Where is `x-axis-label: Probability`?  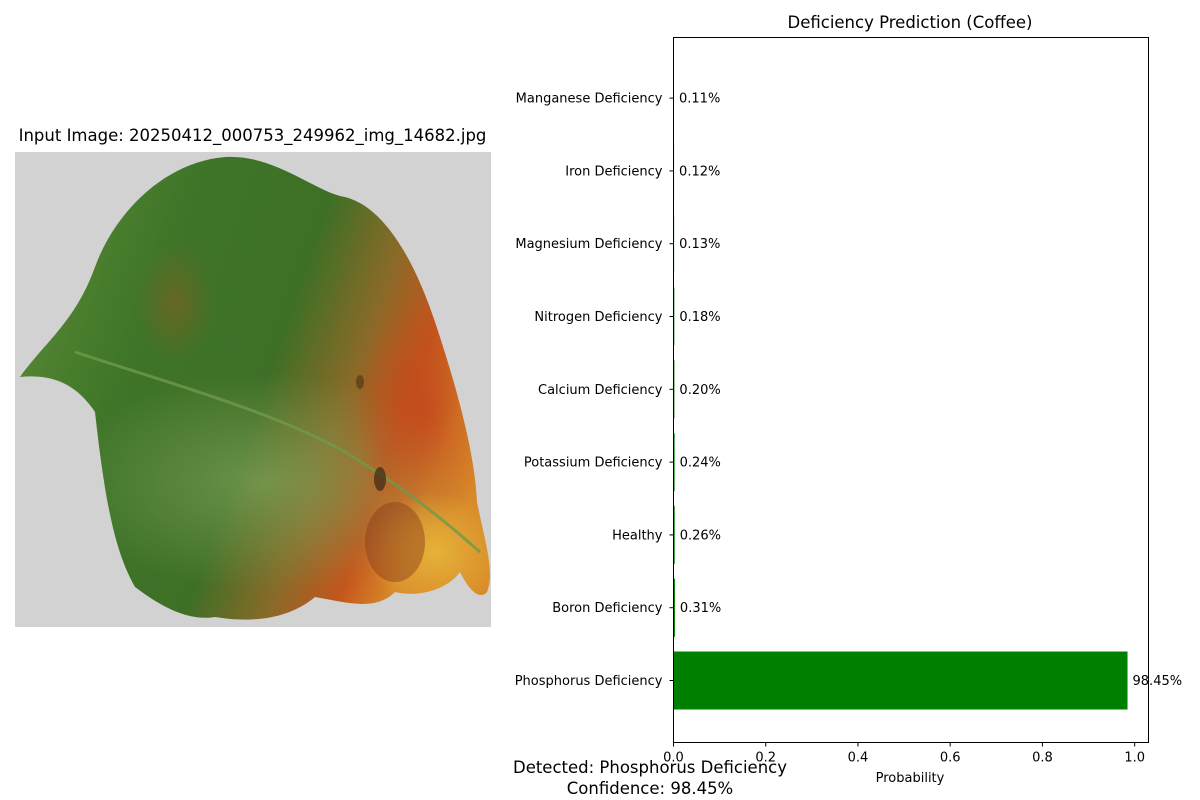
x-axis-label: Probability is located at coordinates (910, 778).